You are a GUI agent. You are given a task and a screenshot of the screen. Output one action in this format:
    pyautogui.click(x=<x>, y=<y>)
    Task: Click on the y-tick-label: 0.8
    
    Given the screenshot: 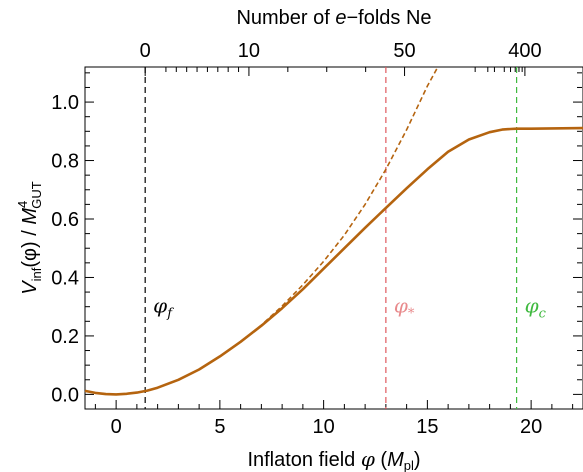 What is the action you would take?
    pyautogui.click(x=65, y=162)
    